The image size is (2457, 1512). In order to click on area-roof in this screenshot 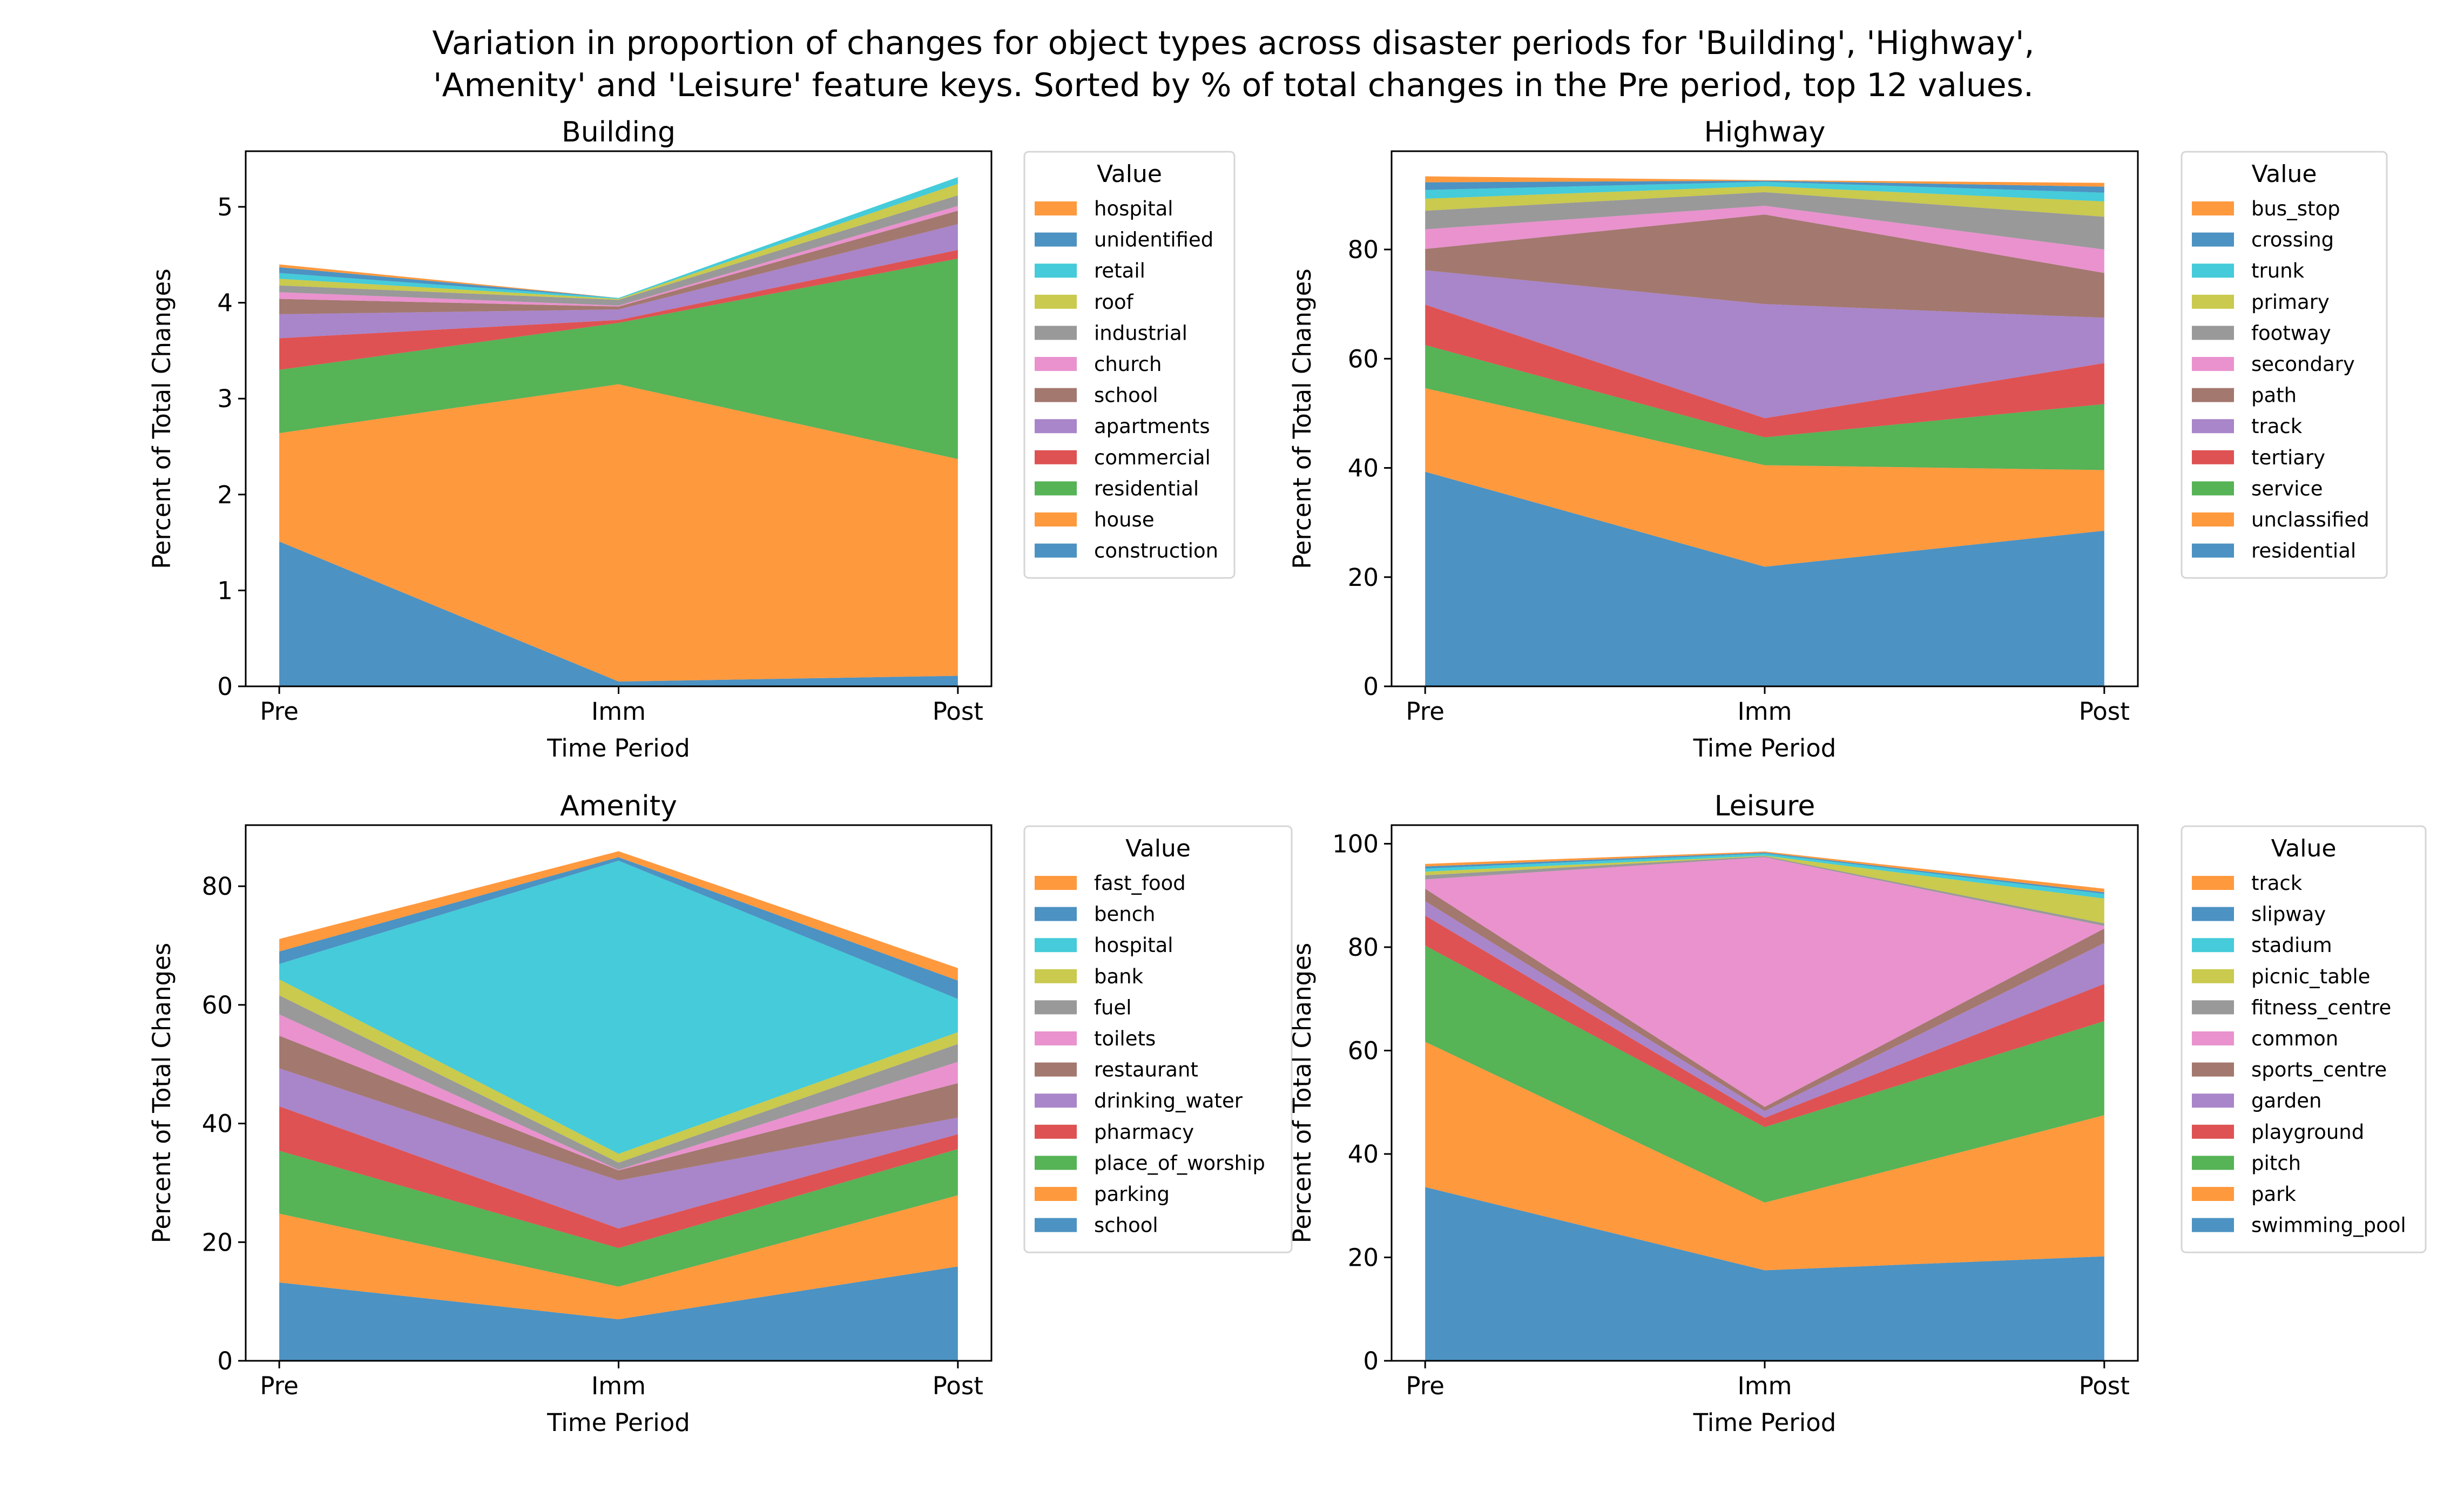, I will do `click(619, 242)`.